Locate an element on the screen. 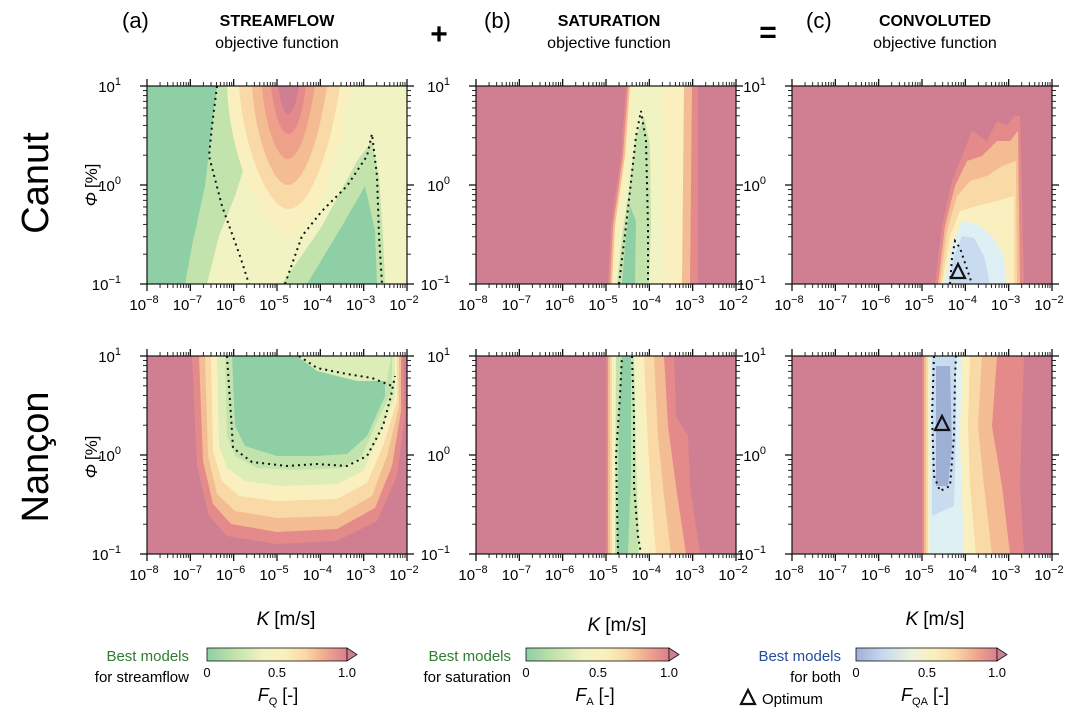  column-header-b: (b) SATURATION objective function is located at coordinates (577, 30).